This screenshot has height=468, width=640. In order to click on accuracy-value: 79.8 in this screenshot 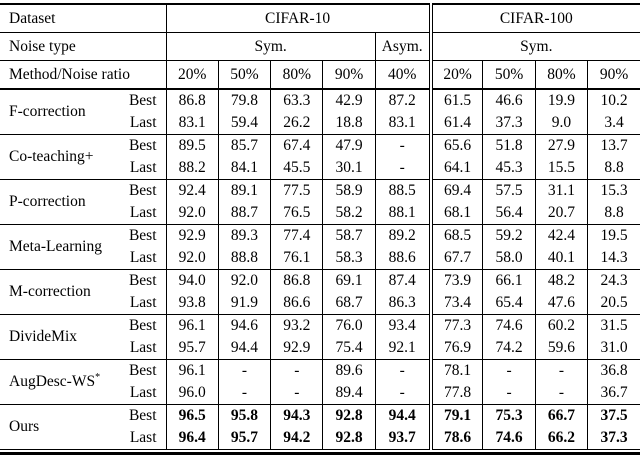, I will do `click(244, 100)`.